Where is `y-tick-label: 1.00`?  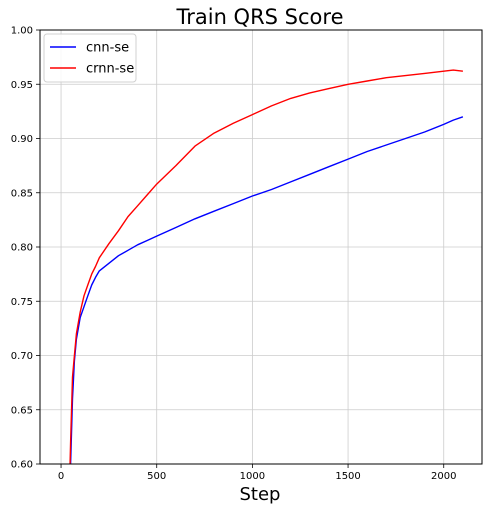 y-tick-label: 1.00 is located at coordinates (22, 31).